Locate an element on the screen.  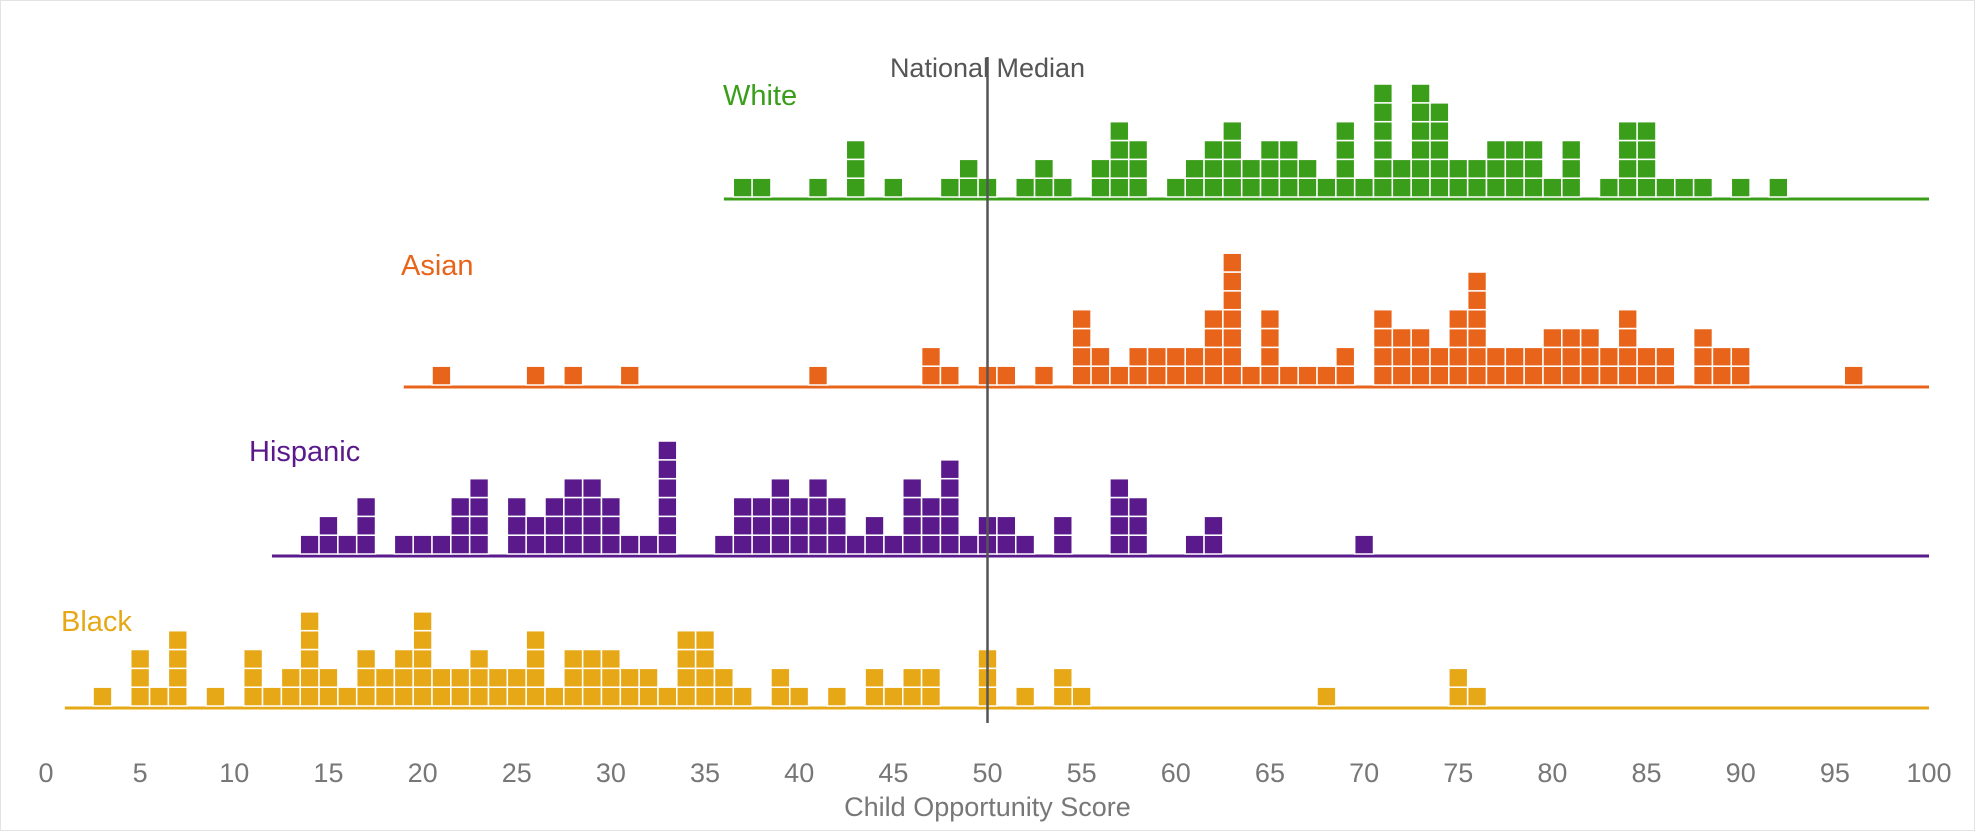
x-tick-label: 35 is located at coordinates (705, 773).